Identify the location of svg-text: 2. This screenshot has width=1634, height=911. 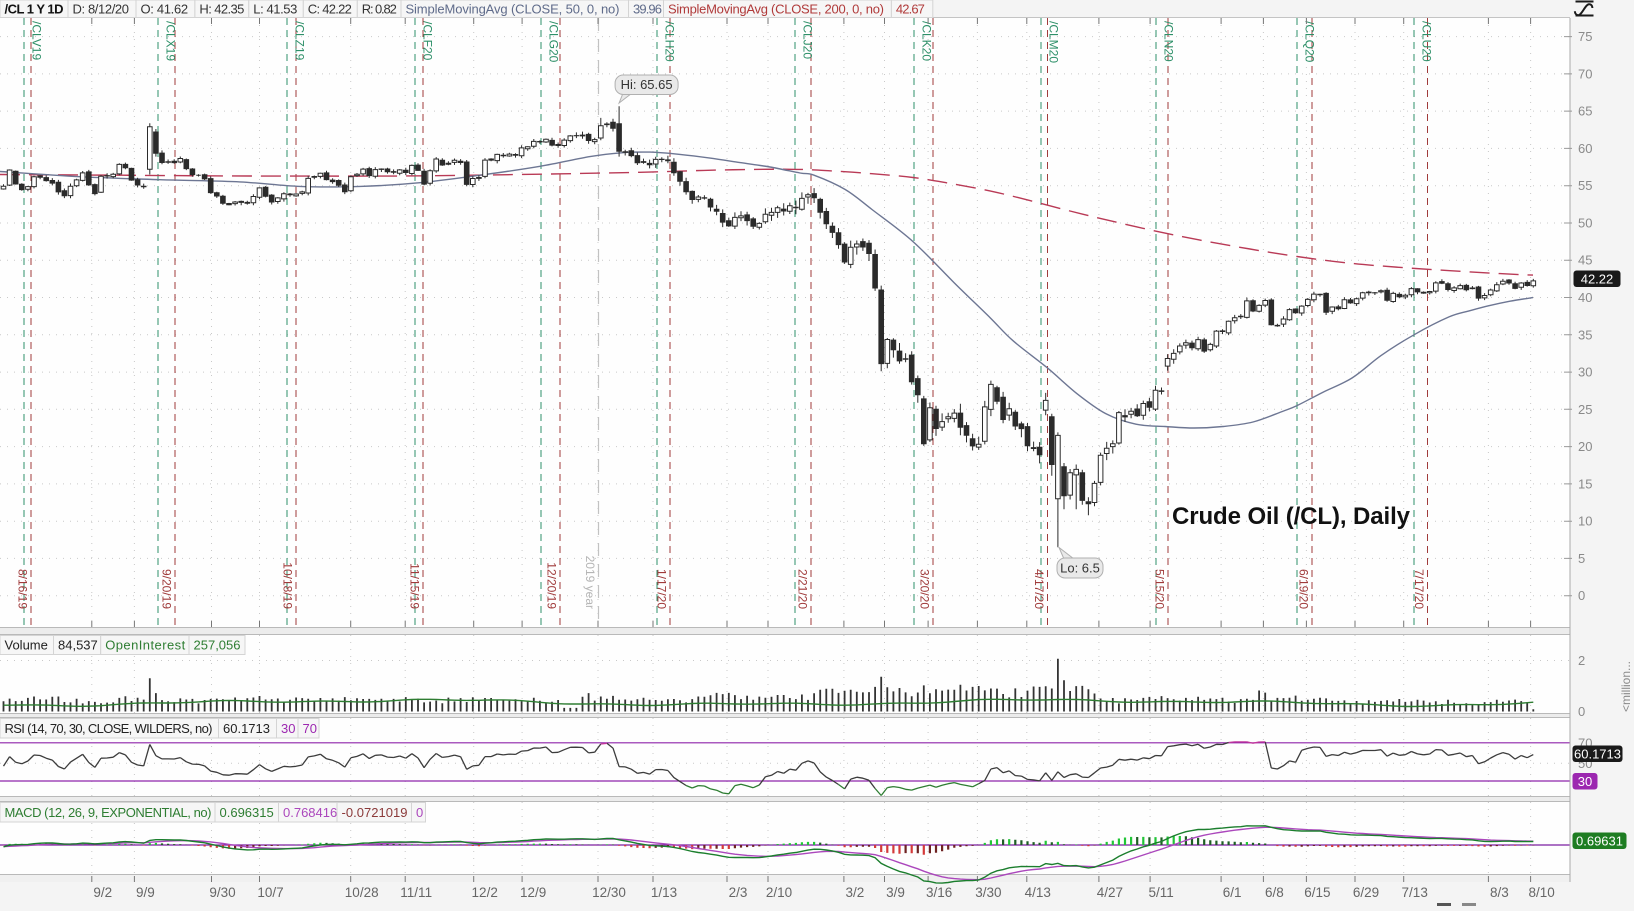
(1581, 660).